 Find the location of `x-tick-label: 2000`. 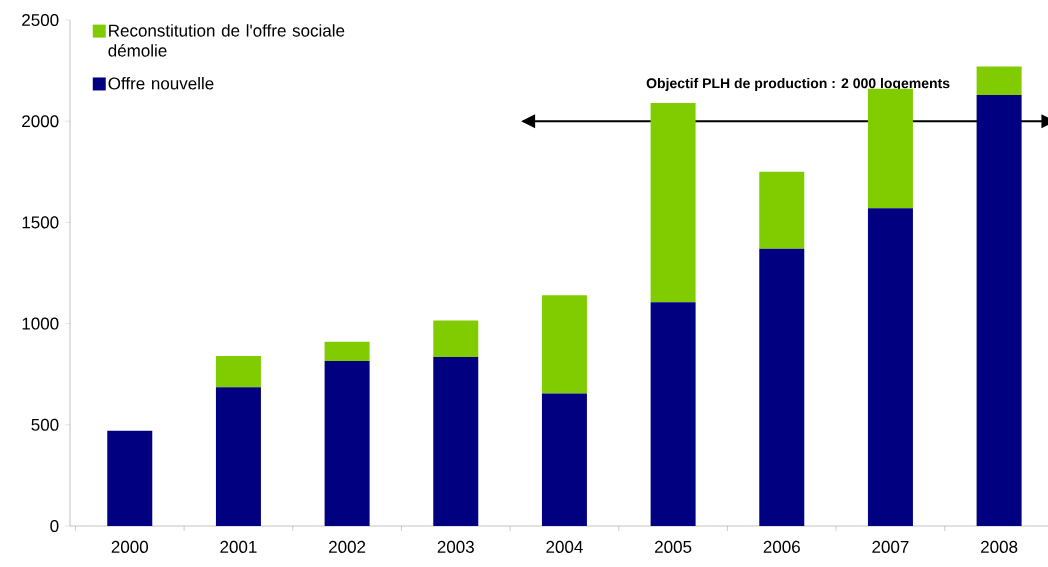

x-tick-label: 2000 is located at coordinates (130, 546).